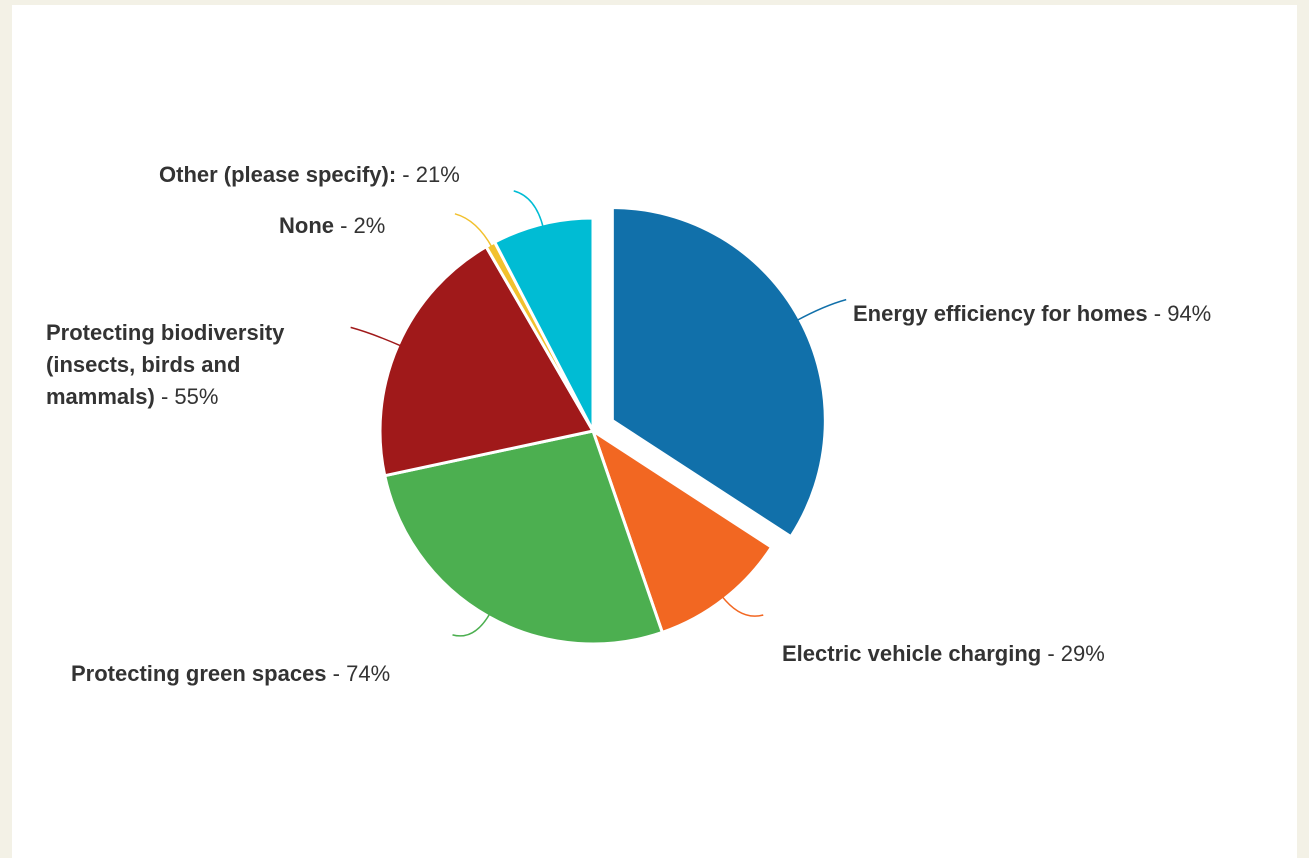 The image size is (1309, 858). Describe the element at coordinates (230, 673) in the screenshot. I see `label-green-spaces: Protecting green spaces - 74%` at that location.